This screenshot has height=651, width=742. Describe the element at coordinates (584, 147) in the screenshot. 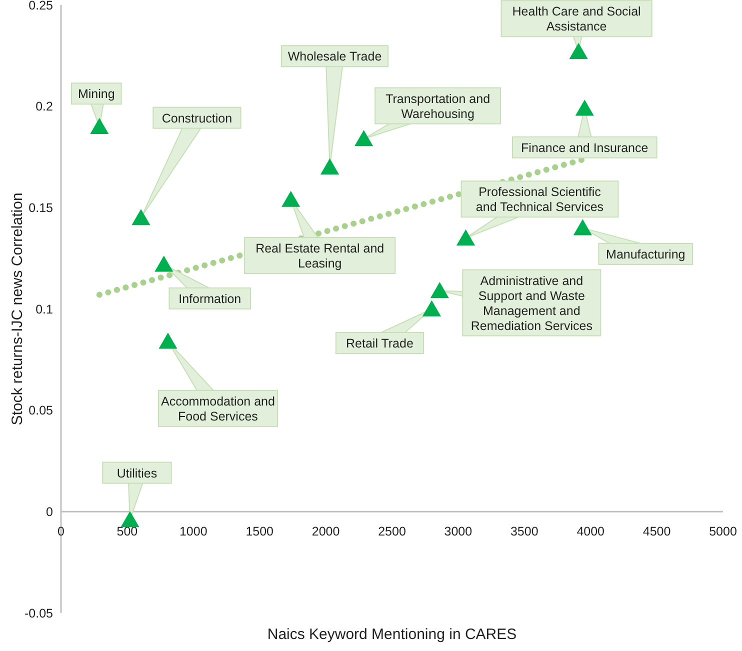

I see `annotation: Finance and Insurance` at that location.